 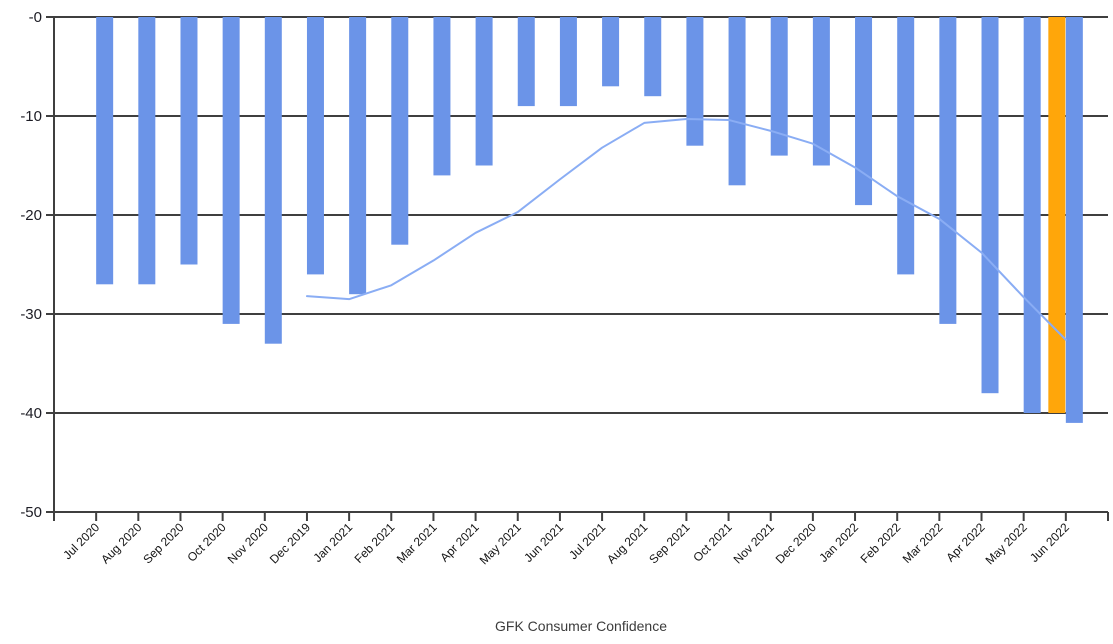 What do you see at coordinates (31, 413) in the screenshot?
I see `y-axis-label--40: -40` at bounding box center [31, 413].